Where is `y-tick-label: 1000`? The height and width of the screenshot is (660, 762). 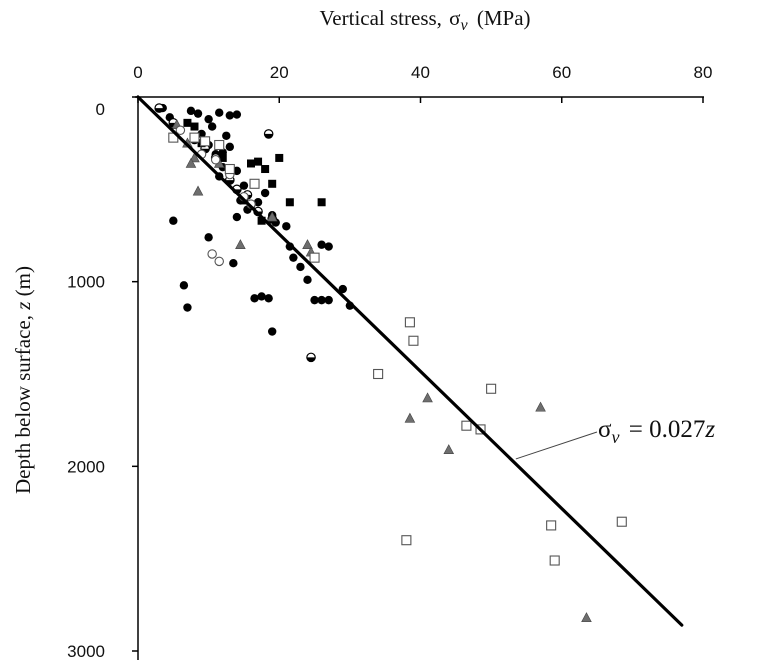
y-tick-label: 1000 is located at coordinates (86, 282).